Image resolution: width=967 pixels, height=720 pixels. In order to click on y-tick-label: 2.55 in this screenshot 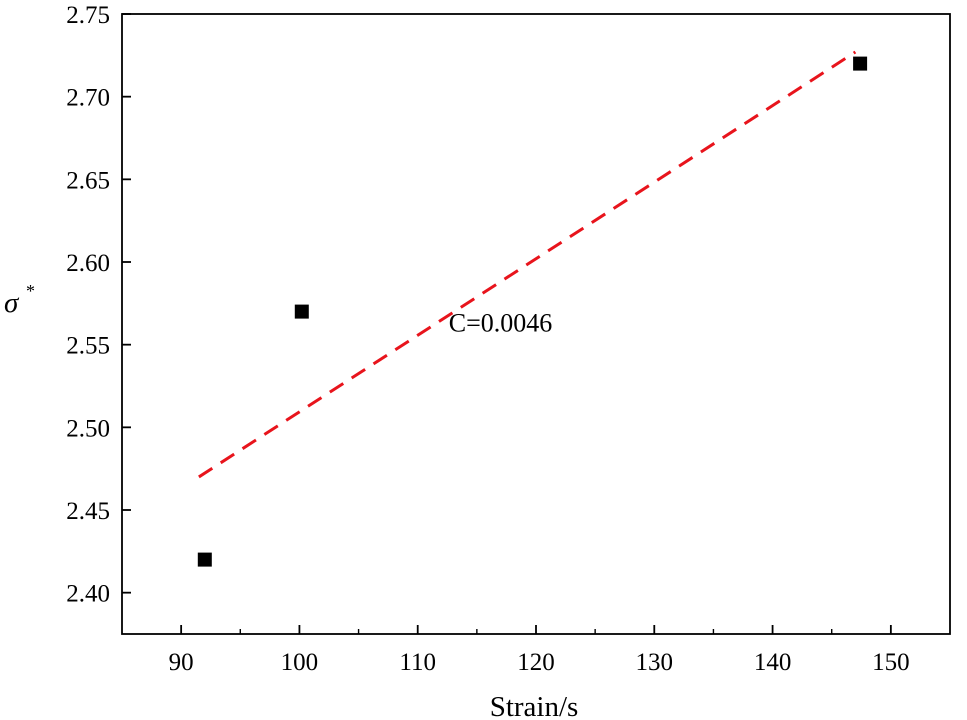, I will do `click(88, 346)`.